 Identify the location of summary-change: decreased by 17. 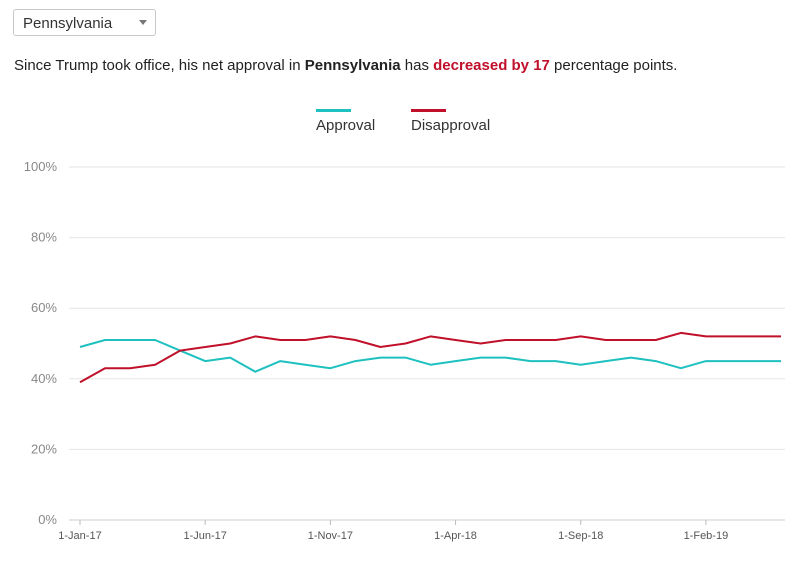
(491, 65).